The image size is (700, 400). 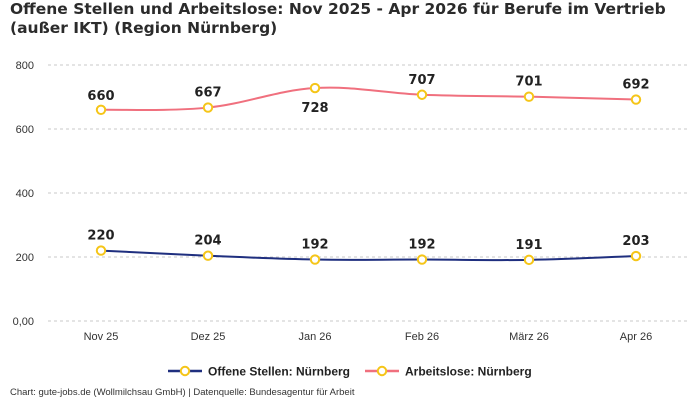 I want to click on x-tick-label: Nov 25, so click(x=101, y=337).